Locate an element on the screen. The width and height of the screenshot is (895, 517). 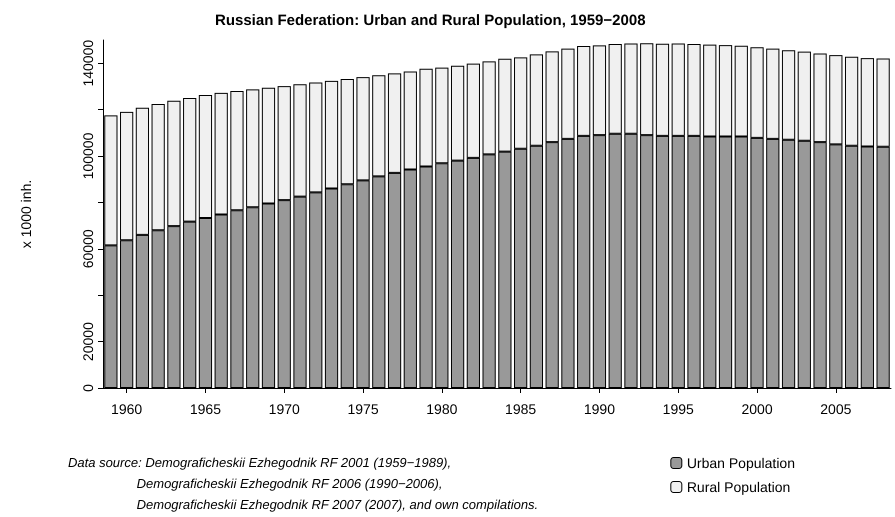
chart-title: Russian Federation: Urban and Rural Population, 1959−2008 is located at coordinates (430, 20).